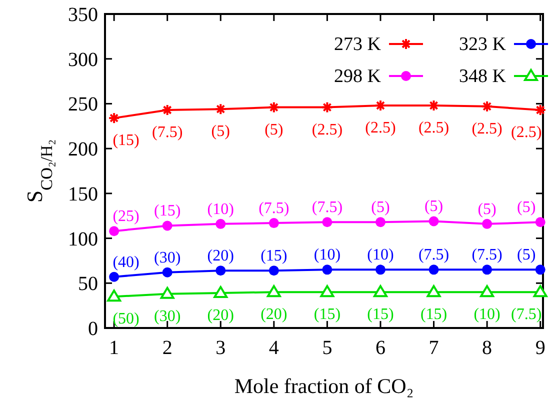 The width and height of the screenshot is (557, 405). Describe the element at coordinates (83, 149) in the screenshot. I see `y-tick-label: 200` at that location.